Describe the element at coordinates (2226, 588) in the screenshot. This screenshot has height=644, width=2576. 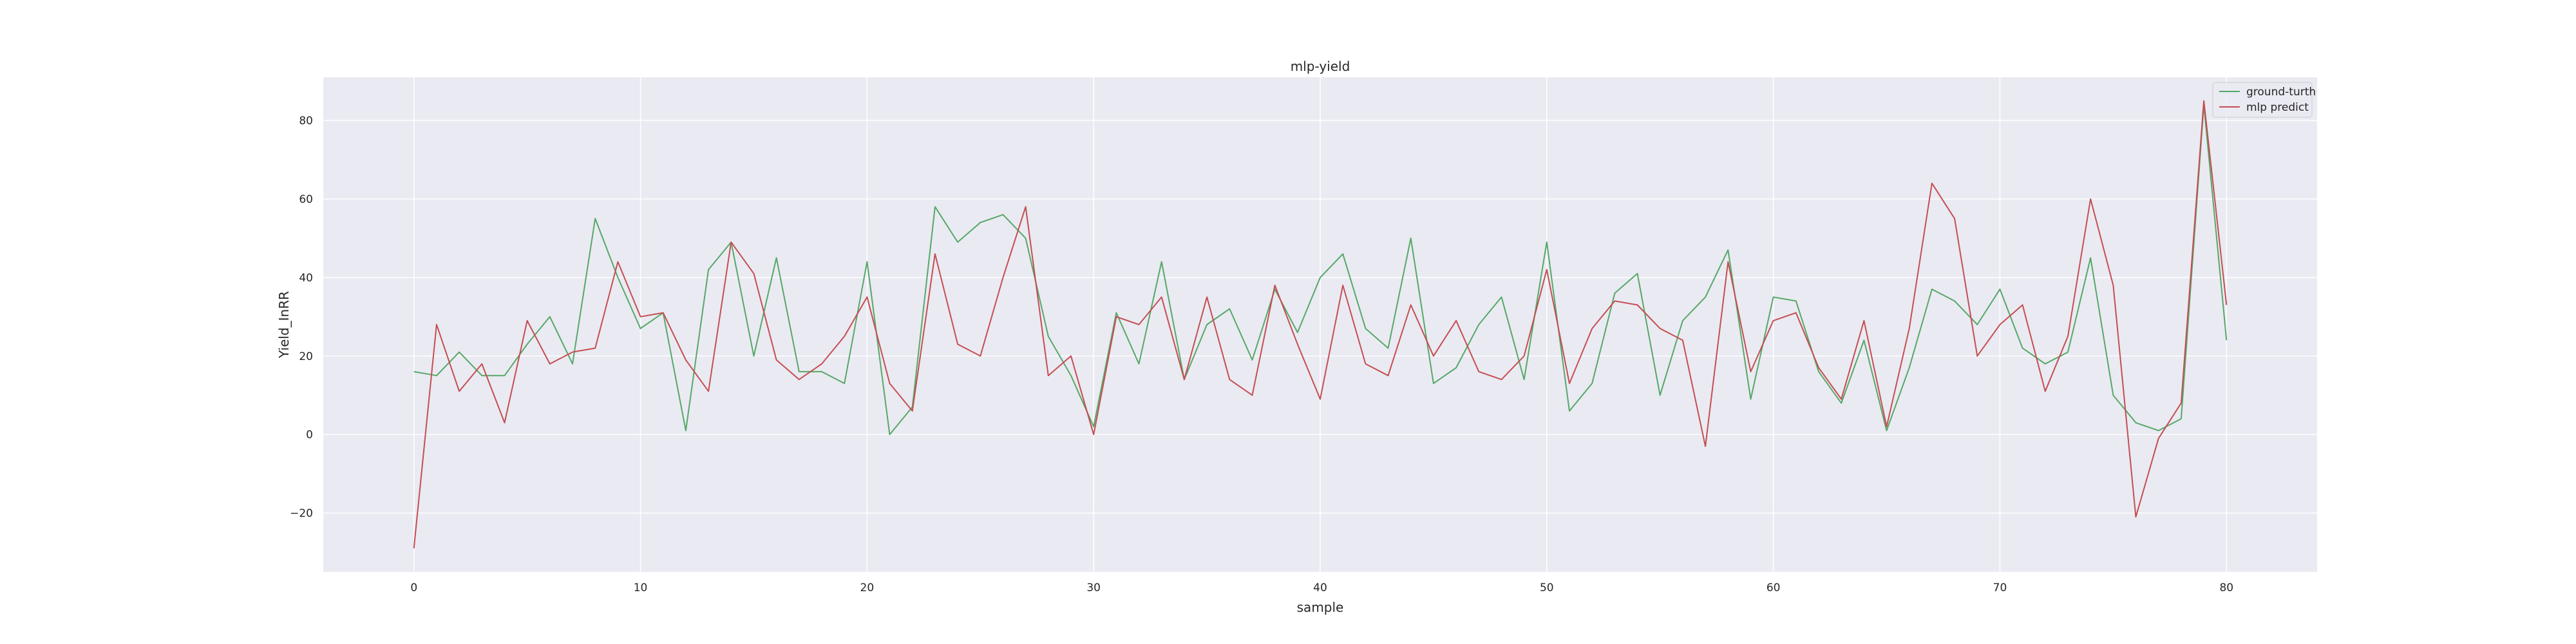
I see `x-tick-label: 80` at that location.